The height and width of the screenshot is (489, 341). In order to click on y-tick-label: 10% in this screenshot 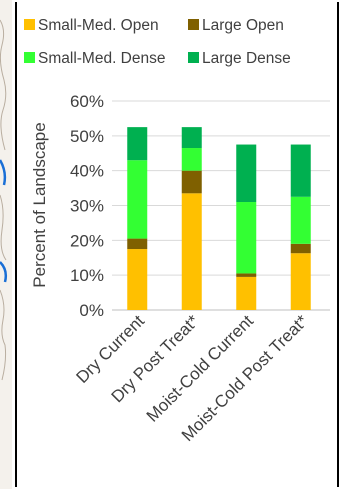, I will do `click(87, 275)`.